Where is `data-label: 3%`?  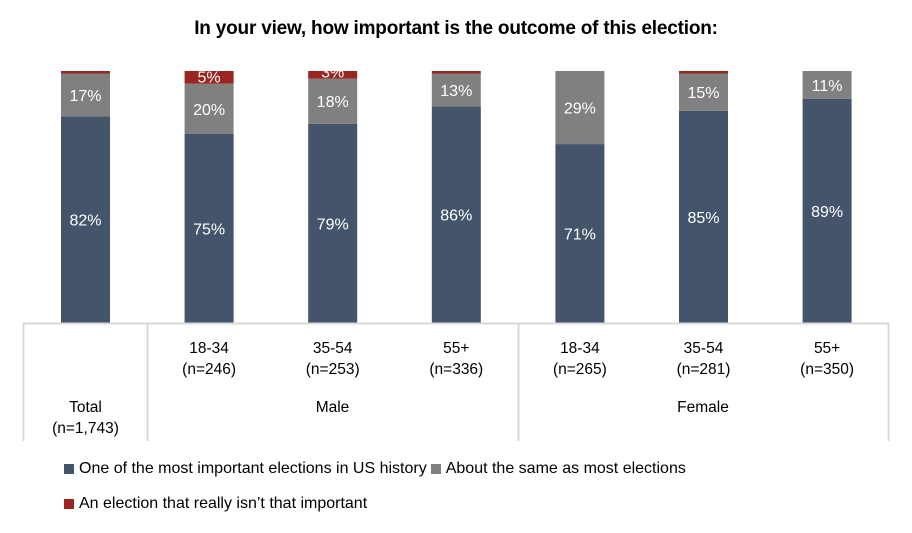 data-label: 3% is located at coordinates (332, 73).